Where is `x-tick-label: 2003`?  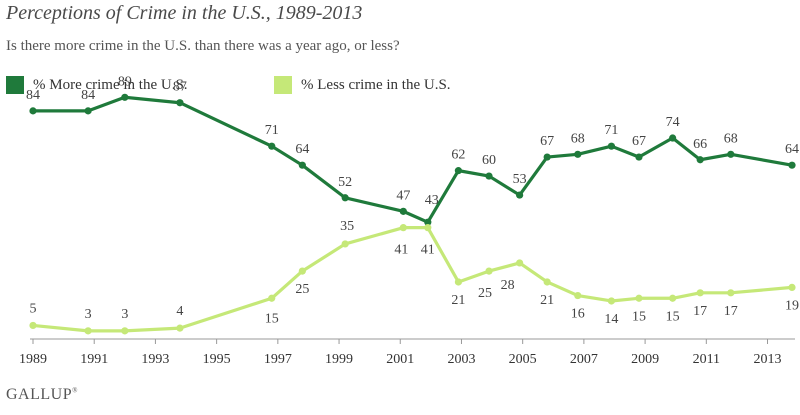
x-tick-label: 2003 is located at coordinates (461, 359).